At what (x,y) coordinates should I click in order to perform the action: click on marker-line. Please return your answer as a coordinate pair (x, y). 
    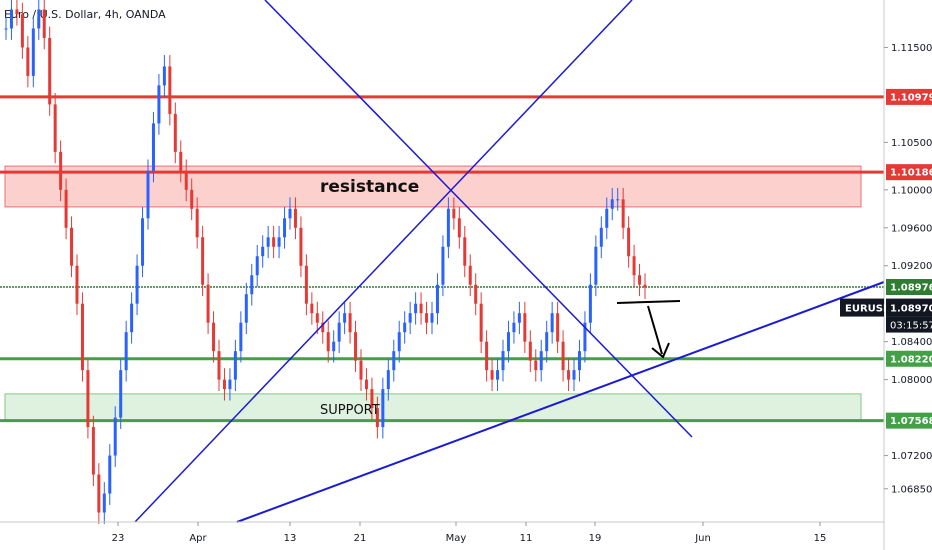
    Looking at the image, I should click on (648, 302).